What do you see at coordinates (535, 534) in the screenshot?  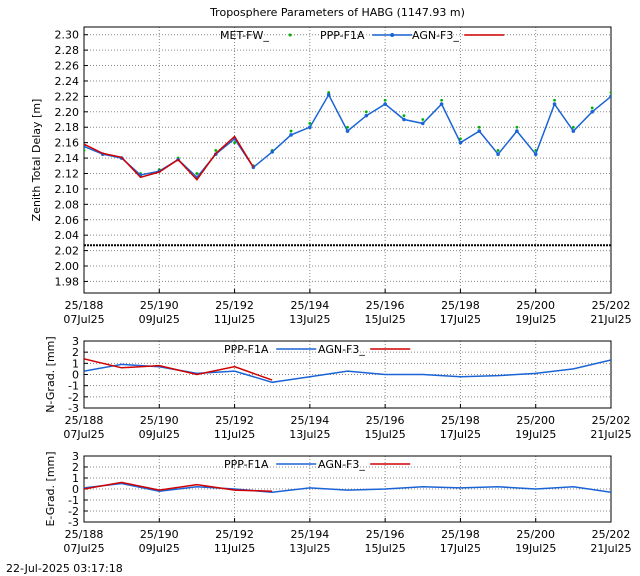 I see `x-tick-doy: 25/200` at bounding box center [535, 534].